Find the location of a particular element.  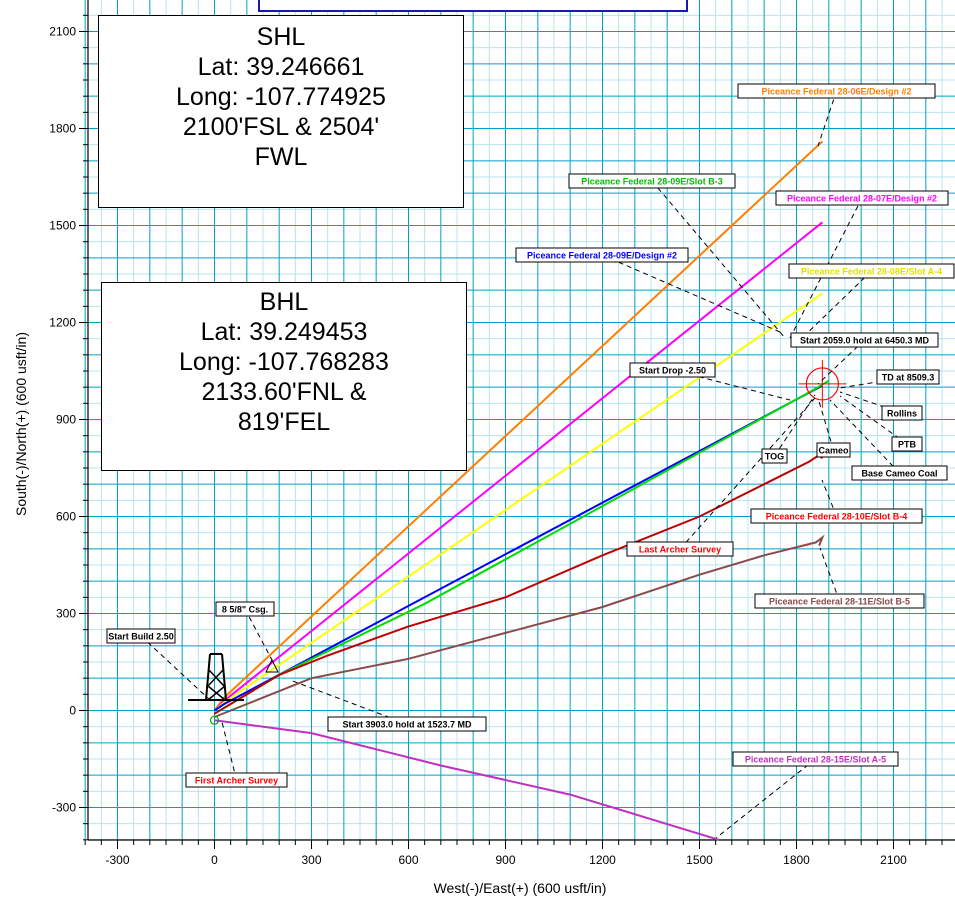

annotation-label: Last Archer Survey is located at coordinates (680, 550).